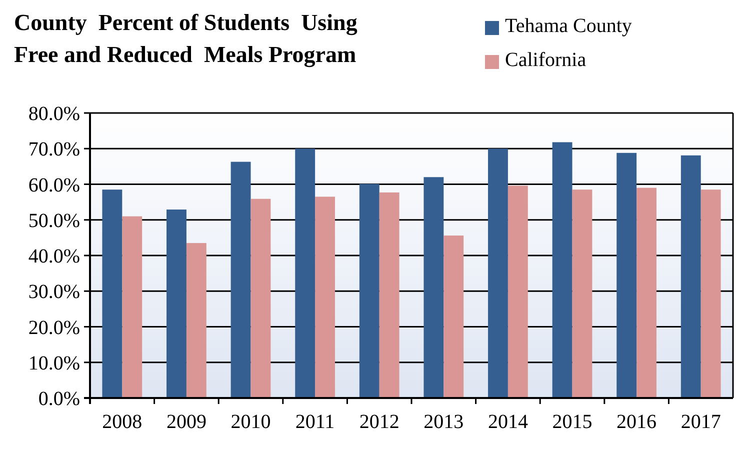 The height and width of the screenshot is (461, 740). I want to click on y-tick-label: 40.0%, so click(54, 257).